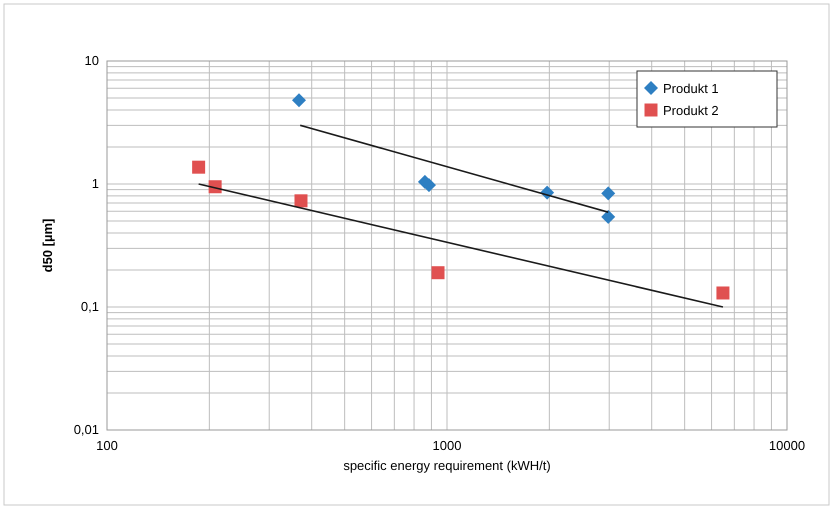 Image resolution: width=833 pixels, height=509 pixels. Describe the element at coordinates (691, 110) in the screenshot. I see `legend-label: Produkt 2` at that location.